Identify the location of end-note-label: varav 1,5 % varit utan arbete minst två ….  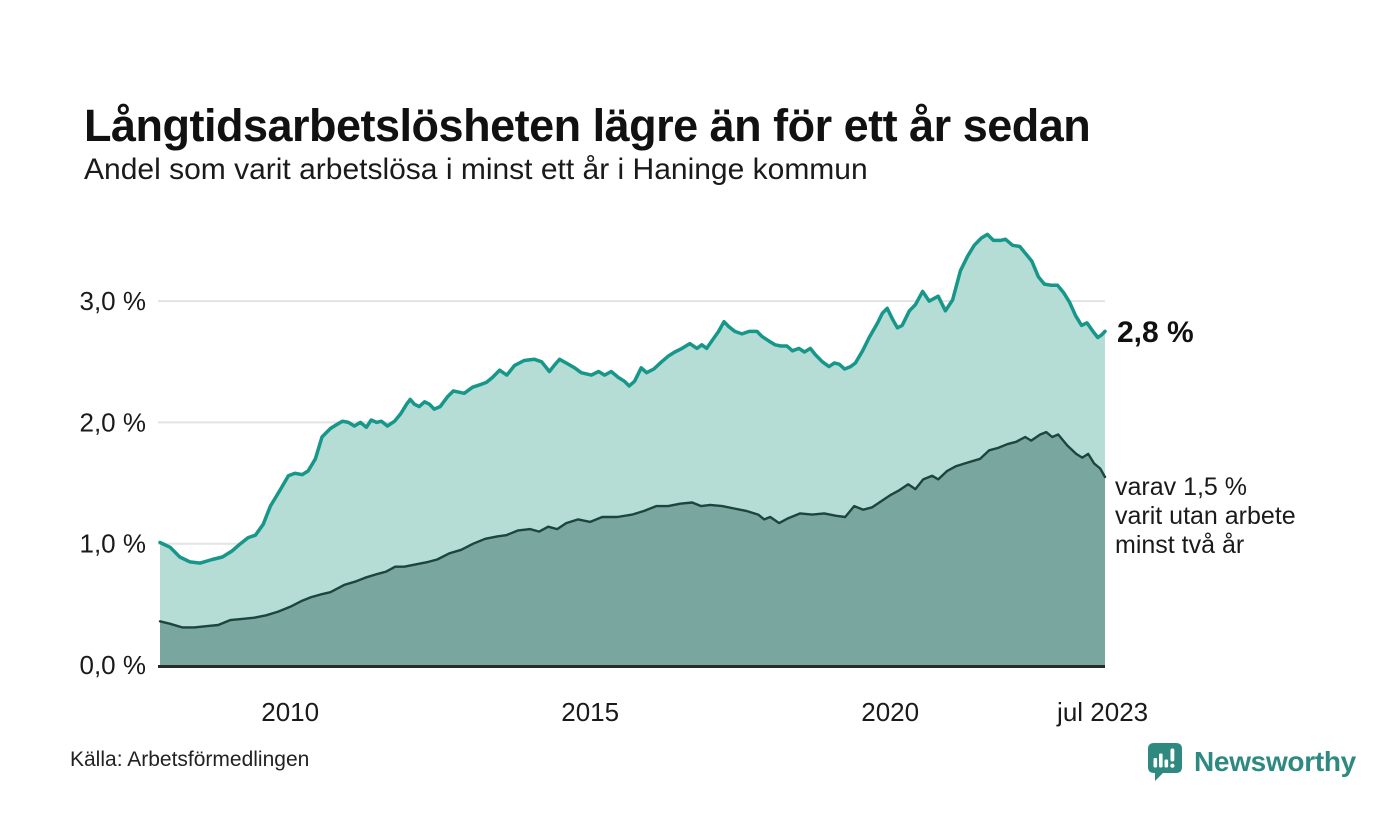
(1205, 516).